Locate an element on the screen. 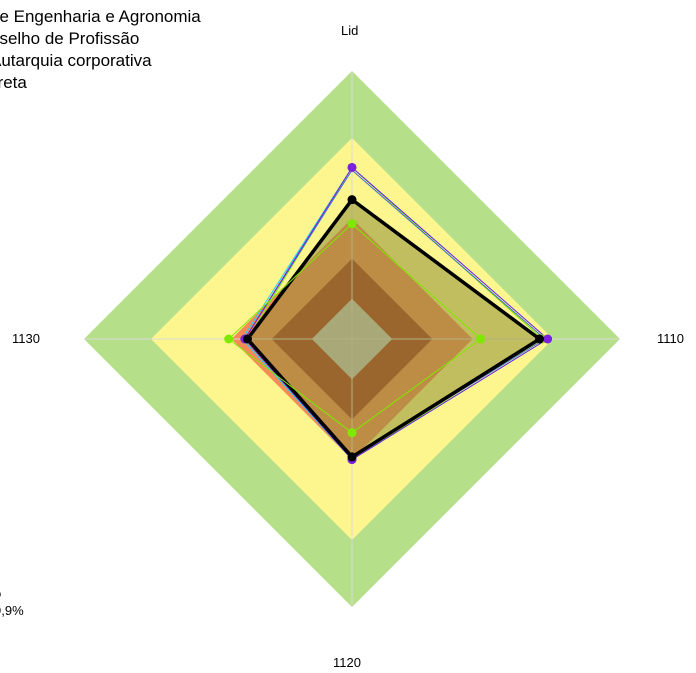  title-line-3: Autarquia corporativa is located at coordinates (76, 60).